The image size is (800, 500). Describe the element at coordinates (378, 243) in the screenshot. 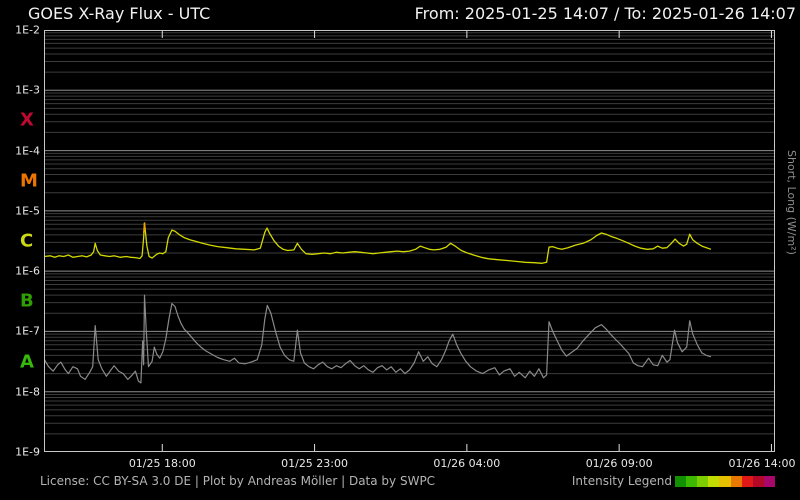

I see `series-long` at that location.